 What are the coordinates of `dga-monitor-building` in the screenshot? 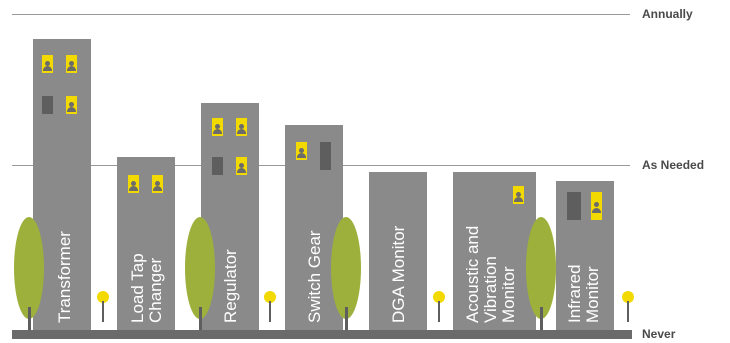 It's located at (398, 251).